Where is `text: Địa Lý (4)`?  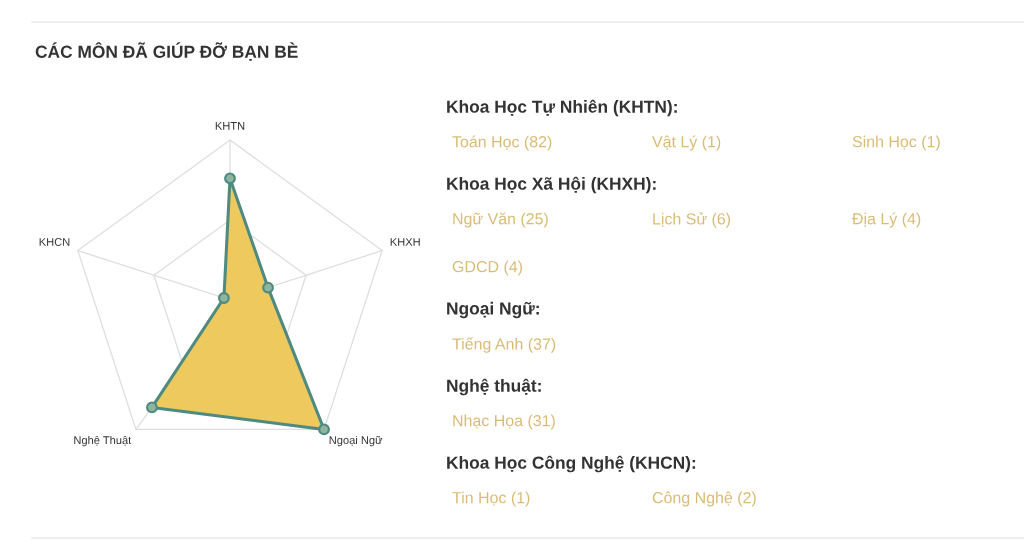 text: Địa Lý (4) is located at coordinates (886, 220).